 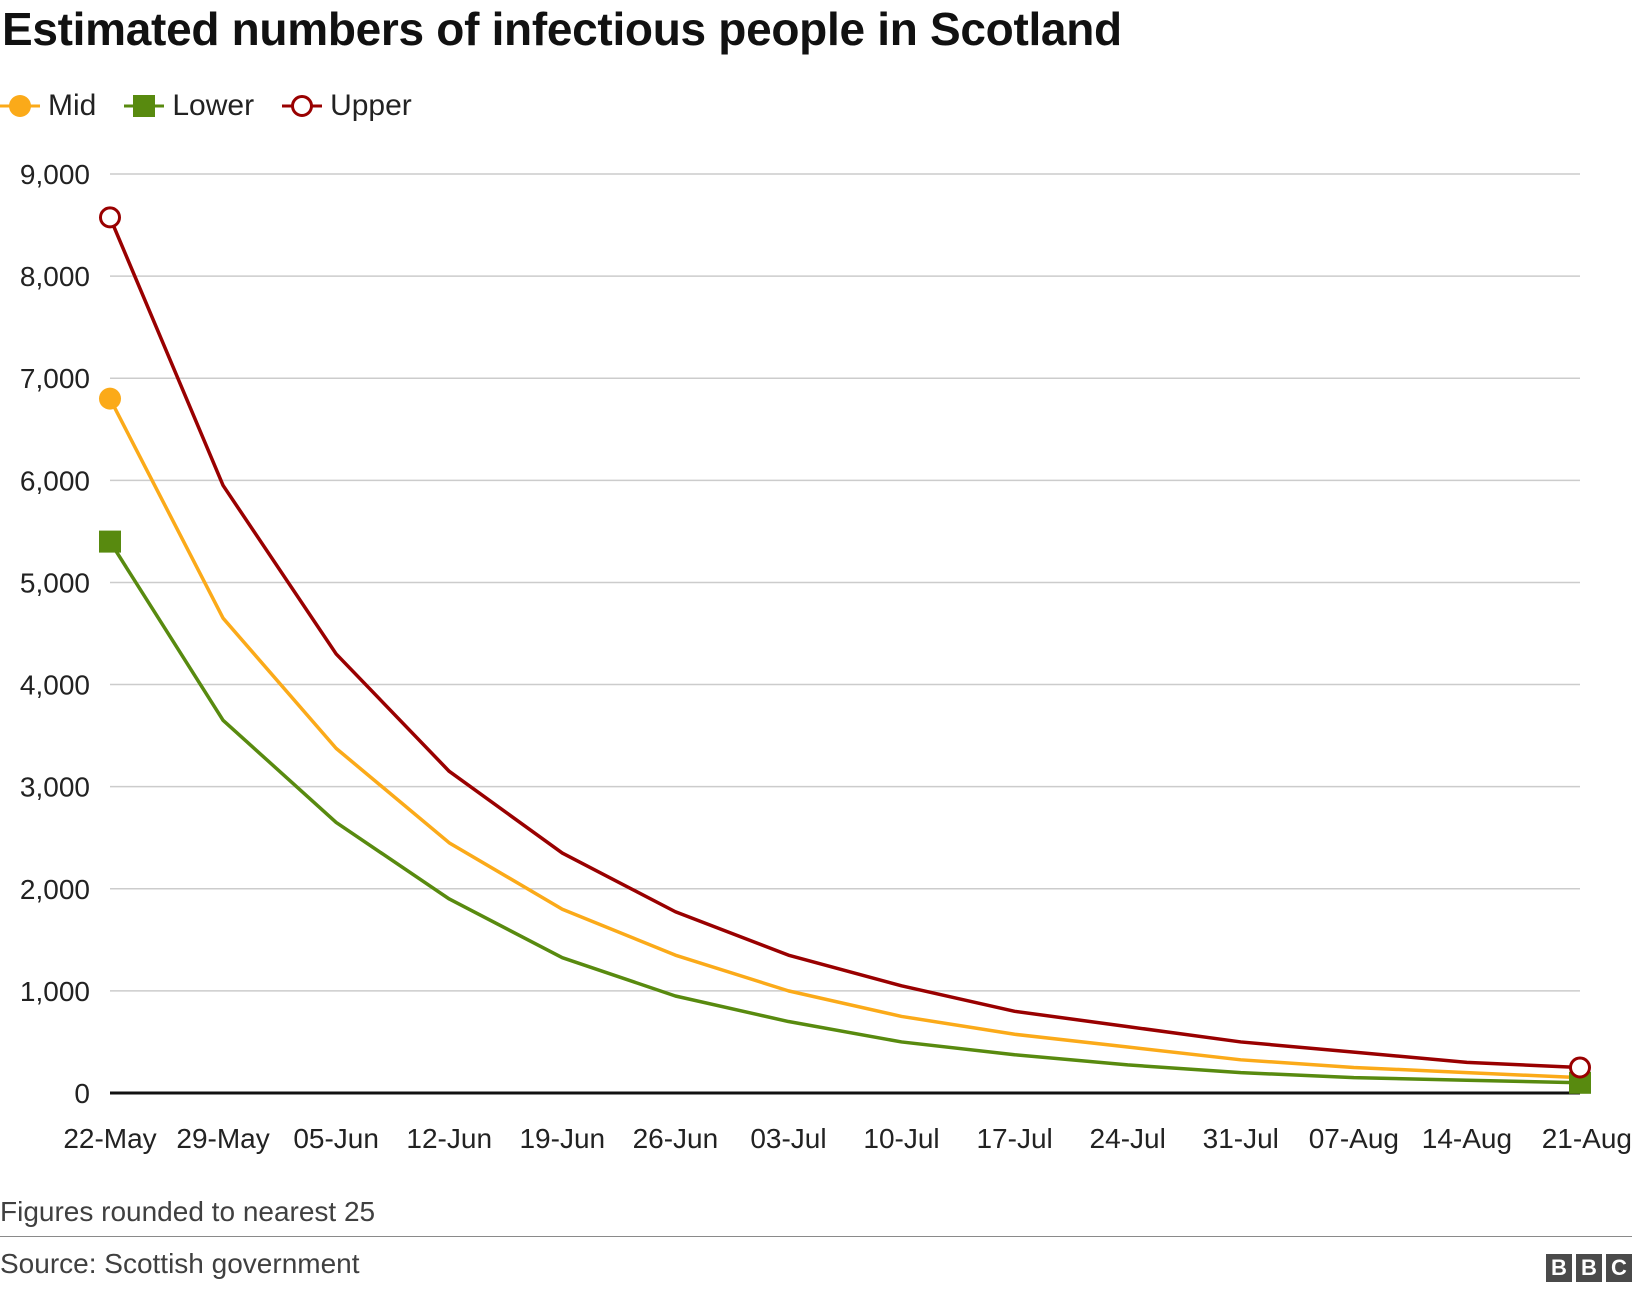 What do you see at coordinates (788, 1138) in the screenshot?
I see `x-tick-label: 03-Jul` at bounding box center [788, 1138].